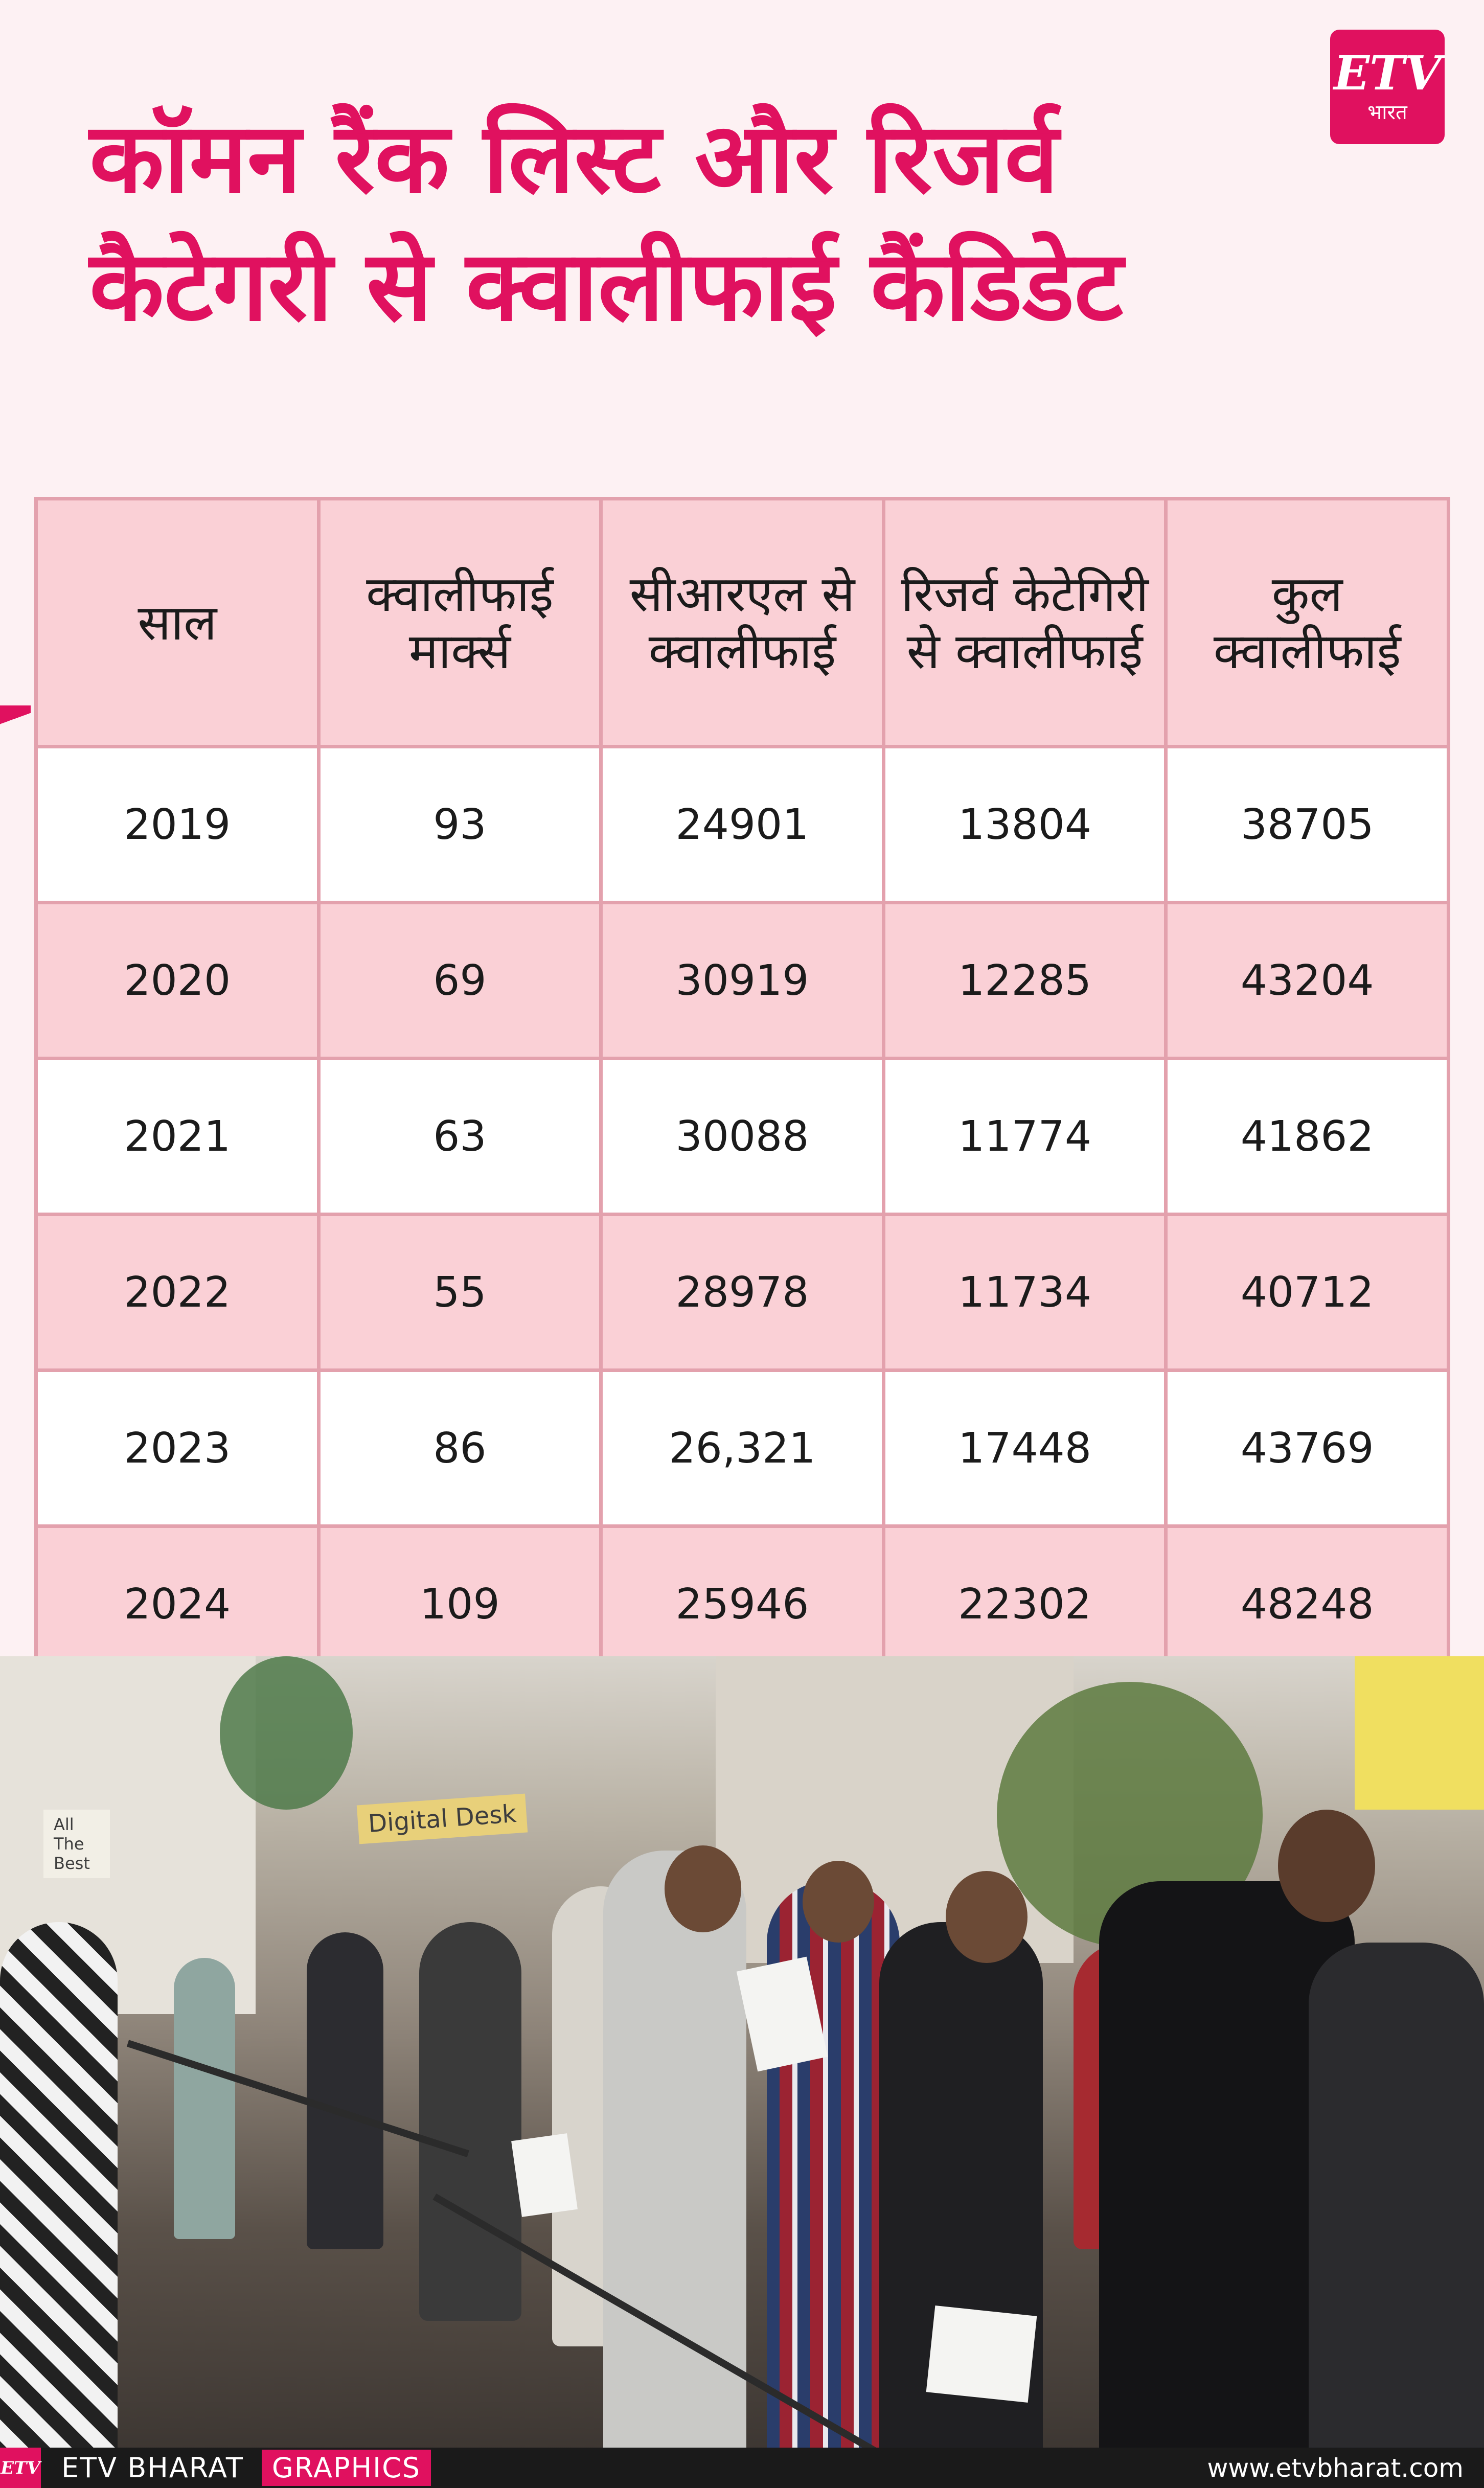 The height and width of the screenshot is (2488, 1484). Describe the element at coordinates (178, 622) in the screenshot. I see `column-header: साल` at that location.